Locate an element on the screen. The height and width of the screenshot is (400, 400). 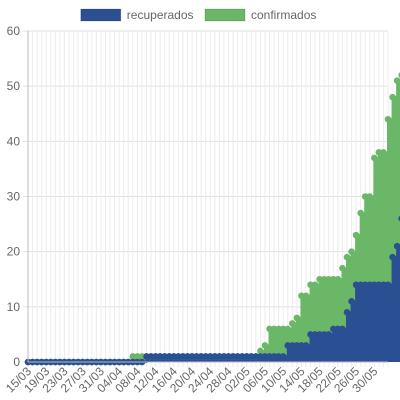
legend-label-confirmados: confirmados is located at coordinates (283, 15).